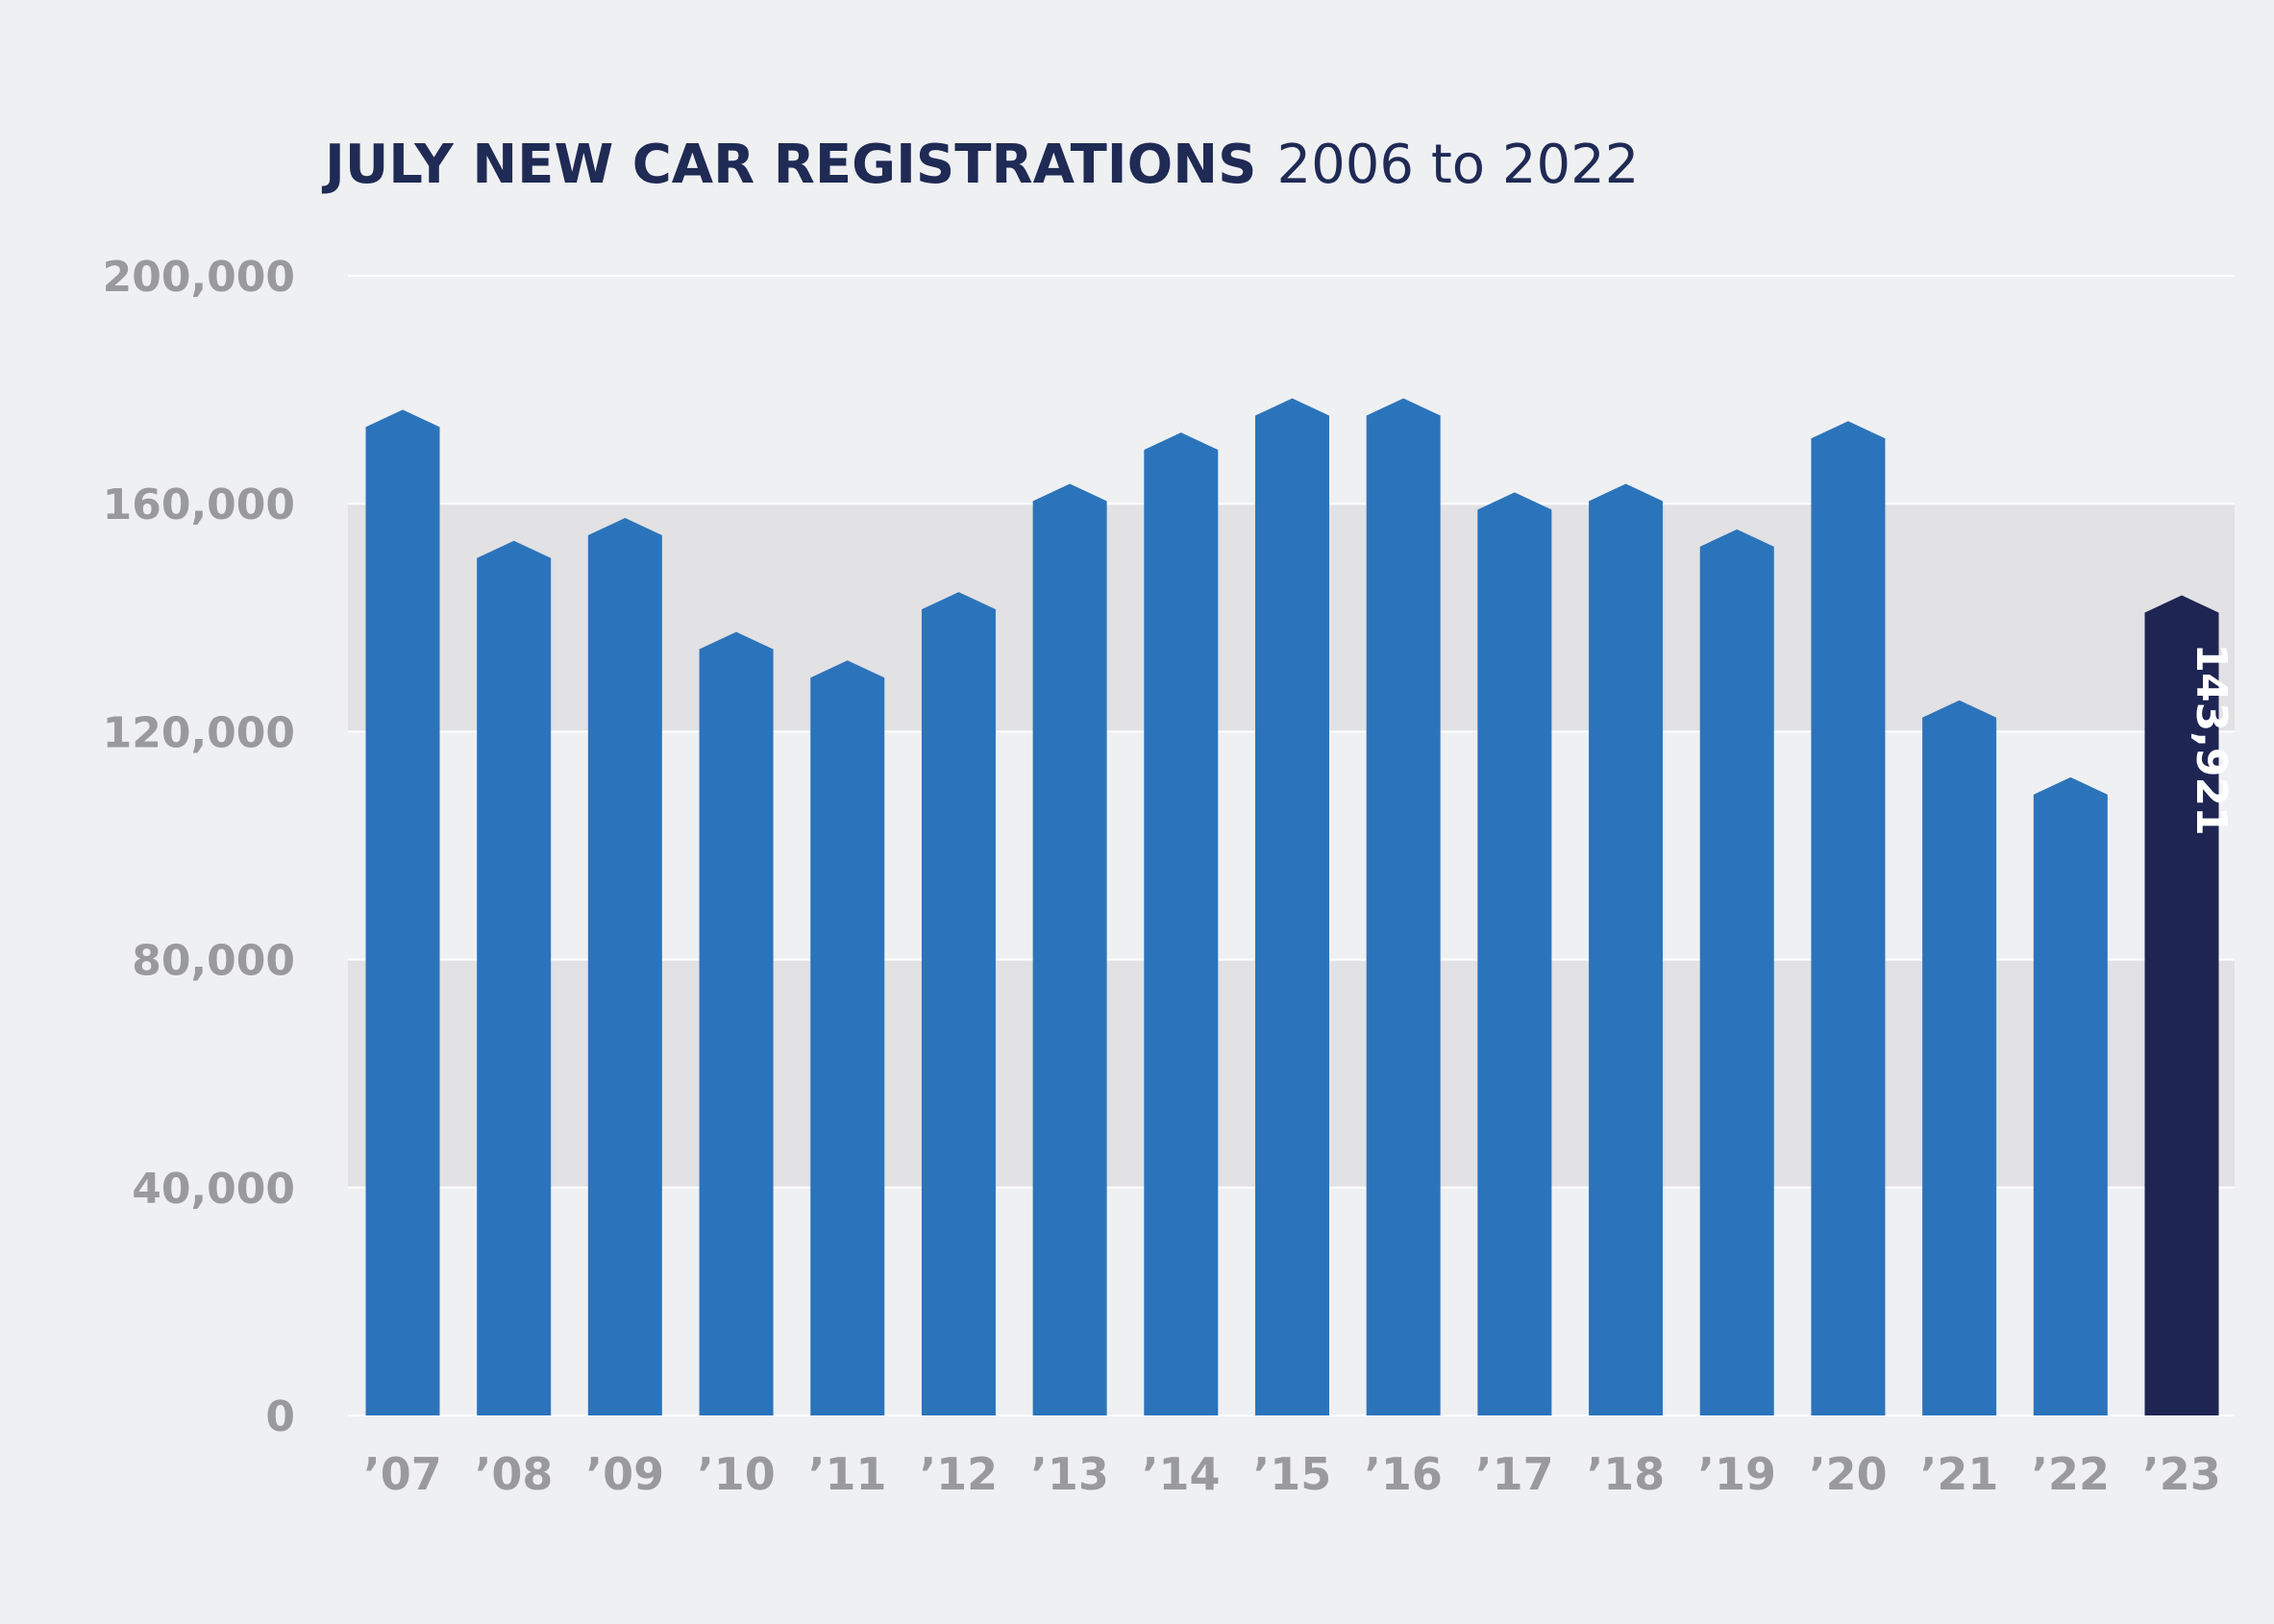  Describe the element at coordinates (514, 1474) in the screenshot. I see `x-tick-label: ’08` at that location.